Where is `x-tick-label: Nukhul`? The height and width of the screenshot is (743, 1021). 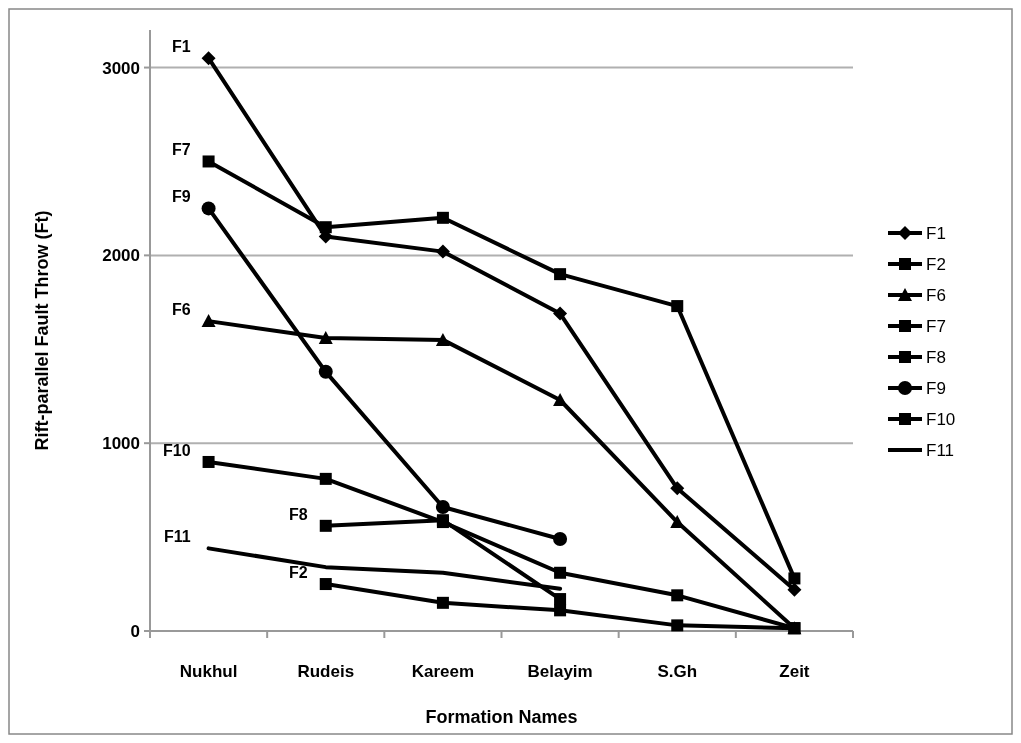
x-tick-label: Nukhul is located at coordinates (208, 671).